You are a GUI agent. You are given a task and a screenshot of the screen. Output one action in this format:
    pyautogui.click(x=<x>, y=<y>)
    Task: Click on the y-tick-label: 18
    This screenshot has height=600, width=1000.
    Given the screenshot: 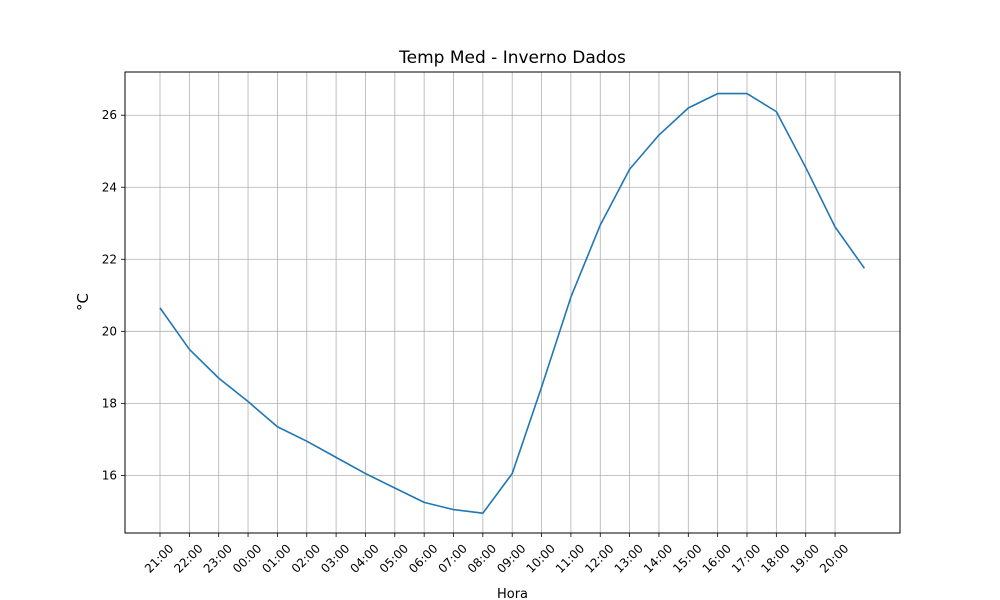 What is the action you would take?
    pyautogui.click(x=109, y=403)
    